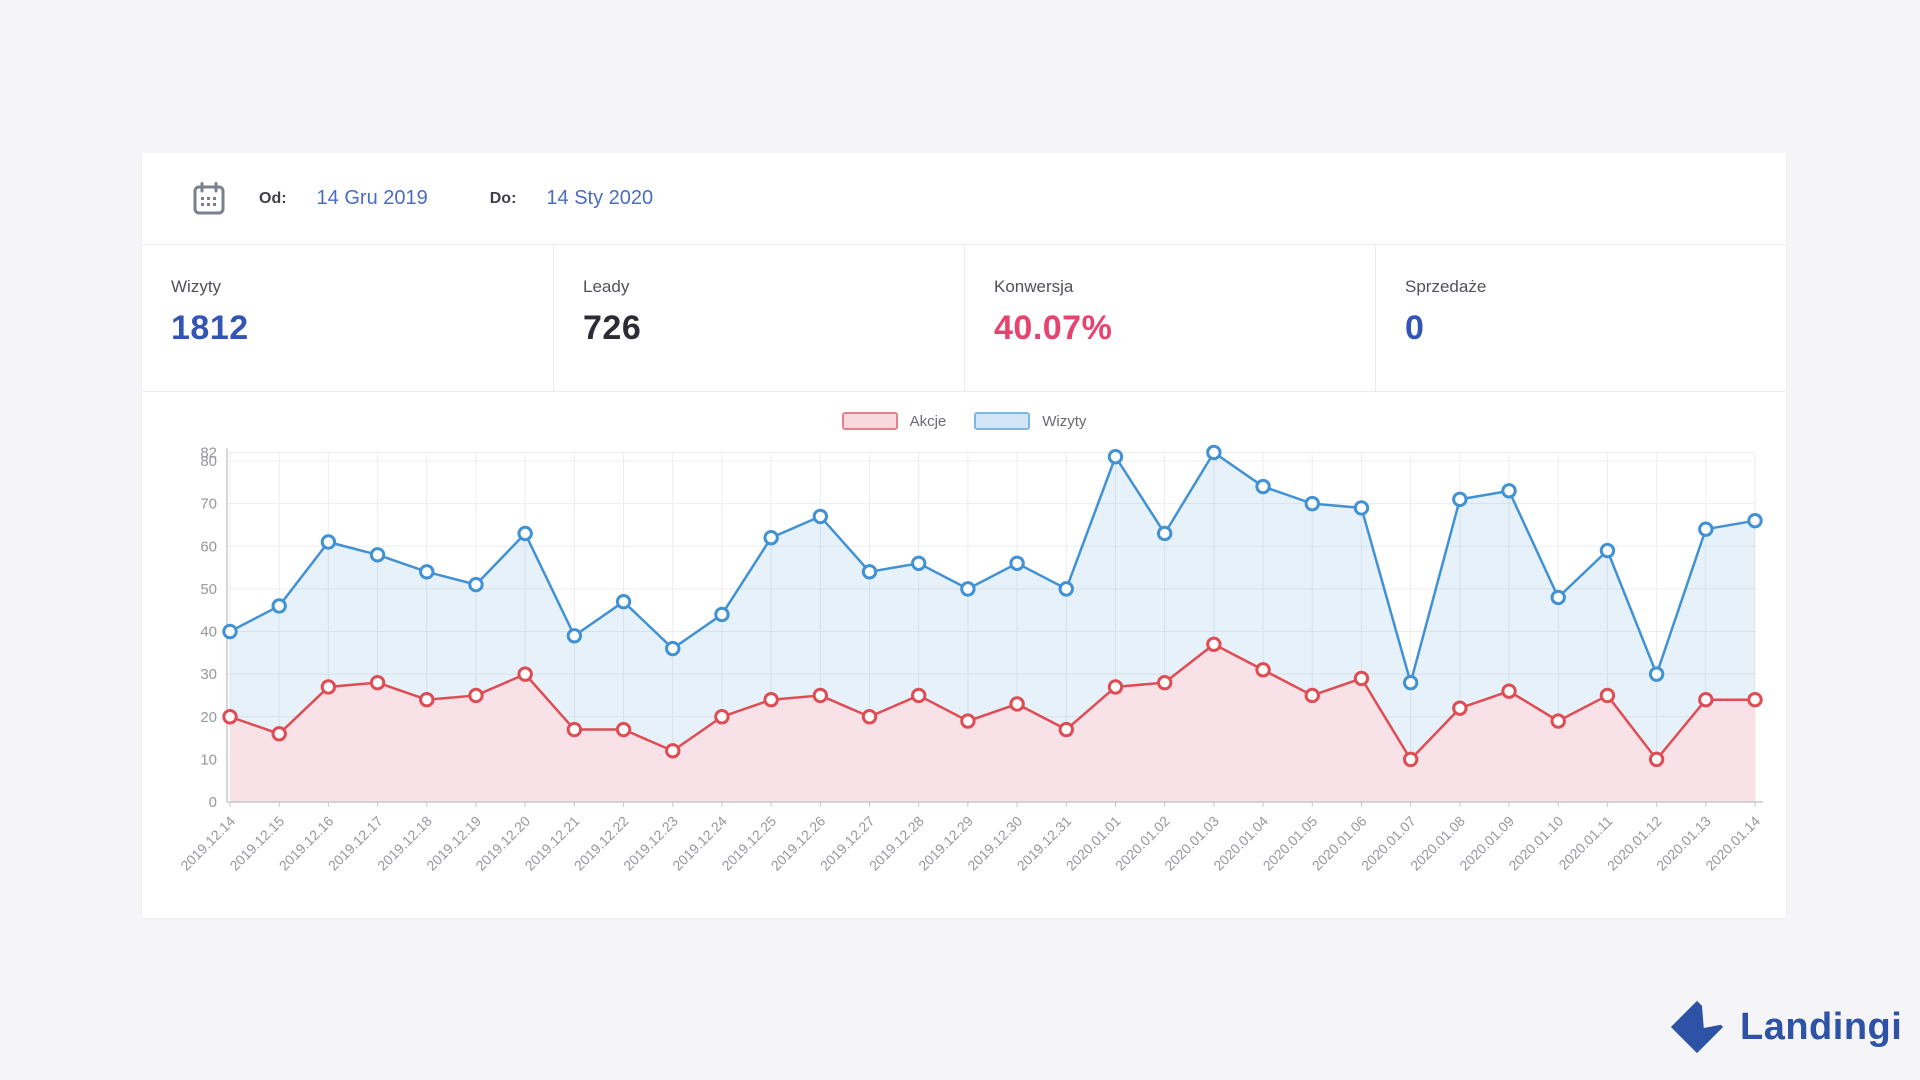 The width and height of the screenshot is (1920, 1080). I want to click on legend-item-akcje: Akcje, so click(894, 421).